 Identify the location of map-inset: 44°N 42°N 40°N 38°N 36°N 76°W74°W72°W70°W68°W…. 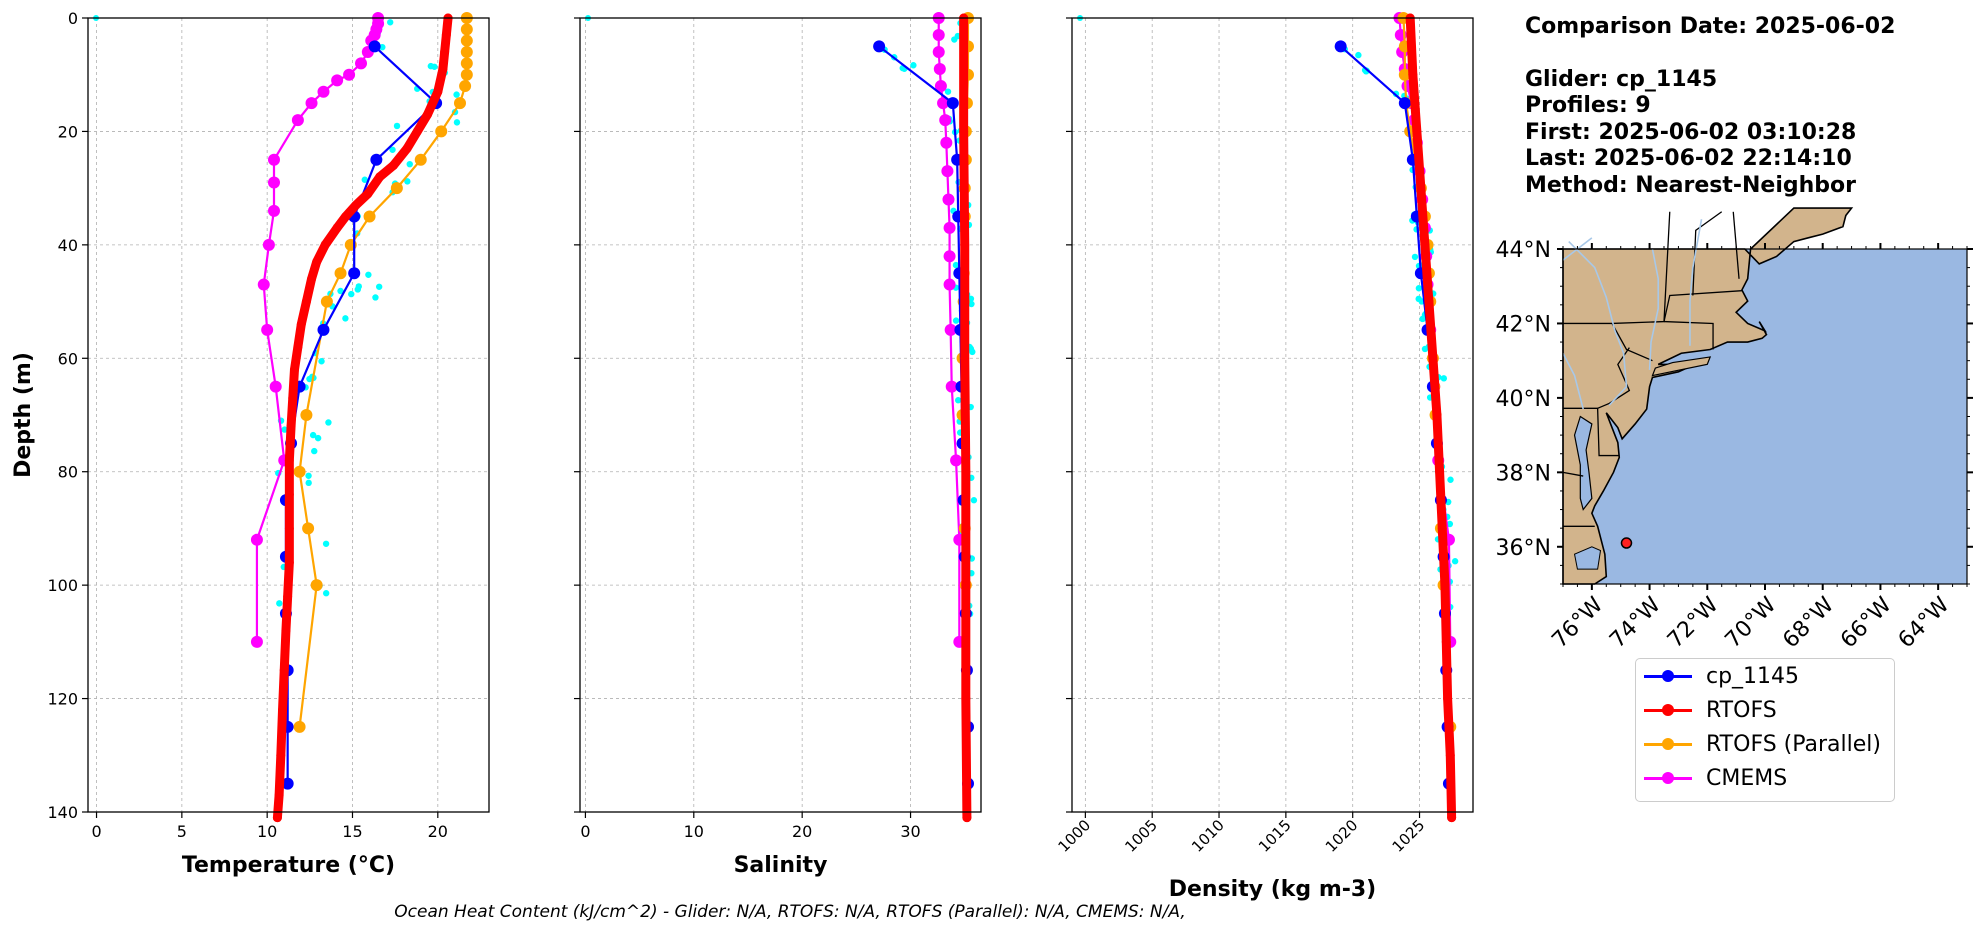
(1734, 430).